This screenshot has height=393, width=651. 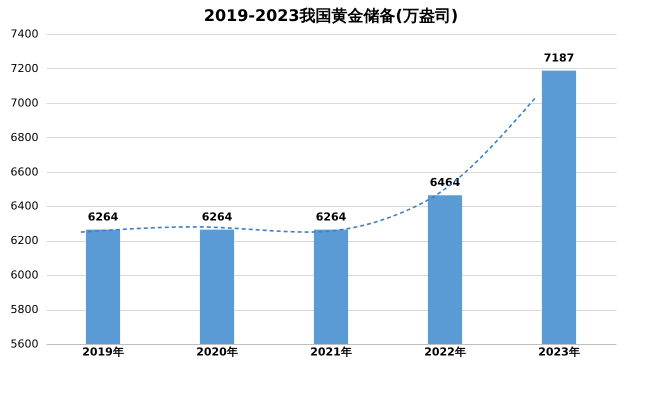 What do you see at coordinates (24, 103) in the screenshot?
I see `y-tick-label: 7000` at bounding box center [24, 103].